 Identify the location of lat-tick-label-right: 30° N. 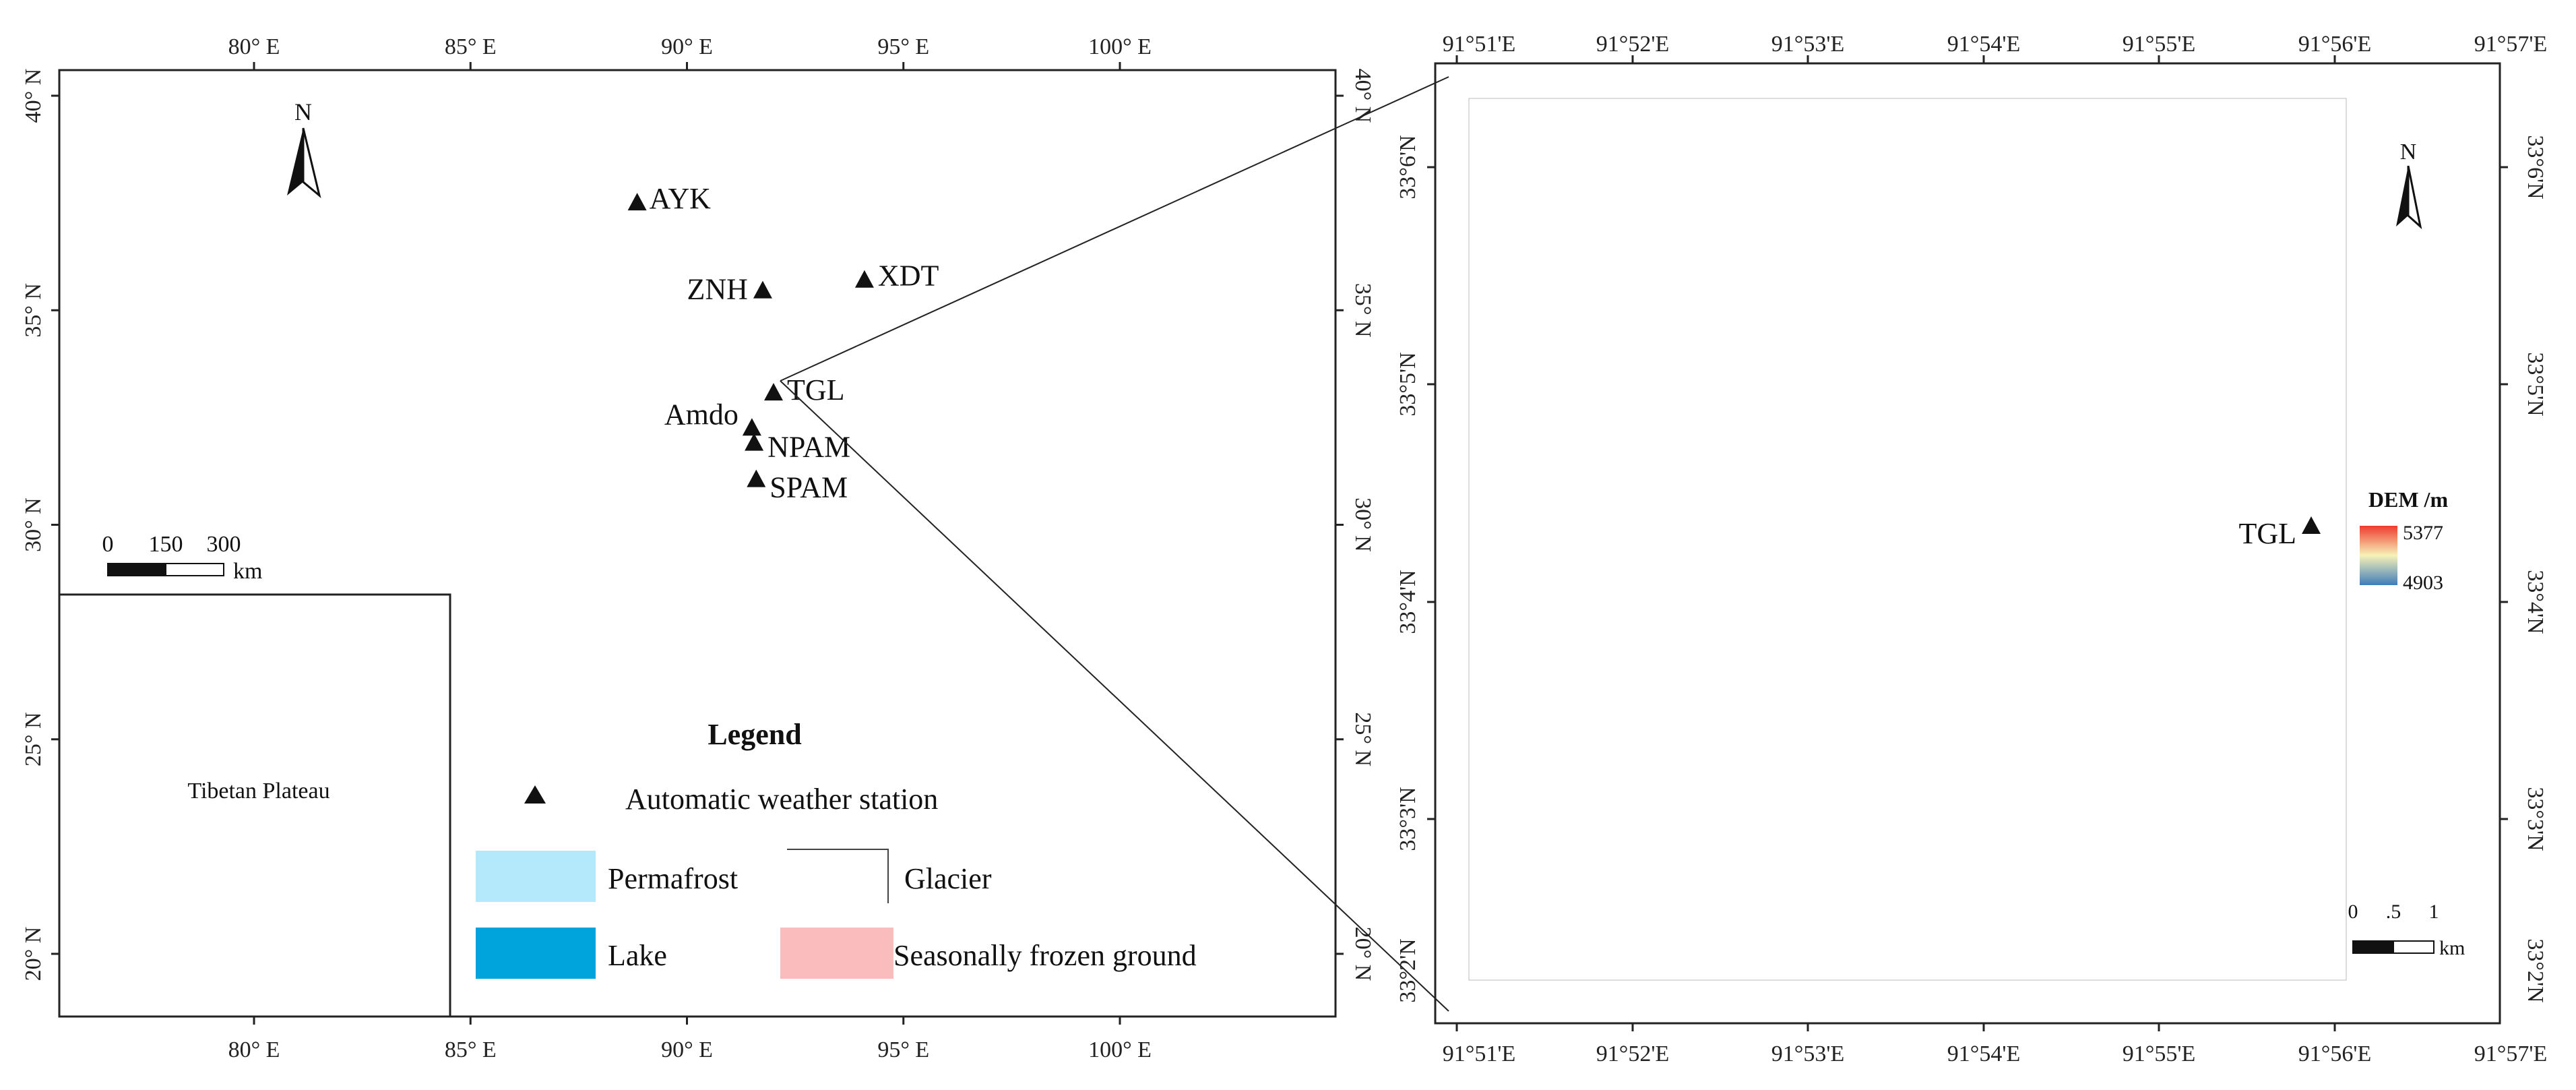
(1362, 524).